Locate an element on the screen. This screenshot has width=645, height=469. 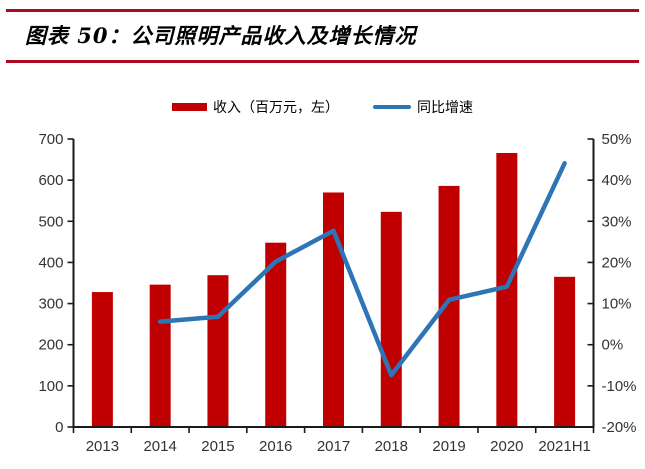
left-axis-tick-label: 400 is located at coordinates (50, 262).